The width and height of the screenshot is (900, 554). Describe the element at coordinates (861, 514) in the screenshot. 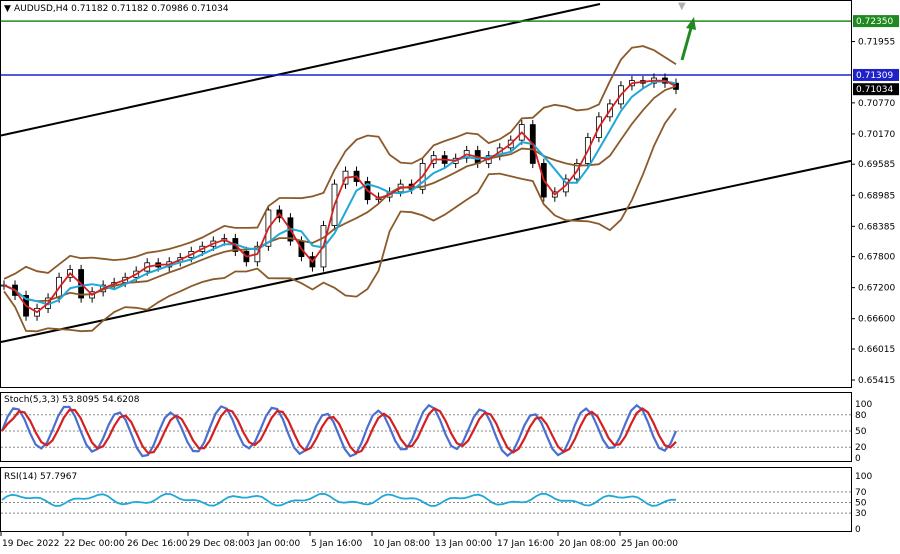

I see `rsi-level-label: 30` at that location.